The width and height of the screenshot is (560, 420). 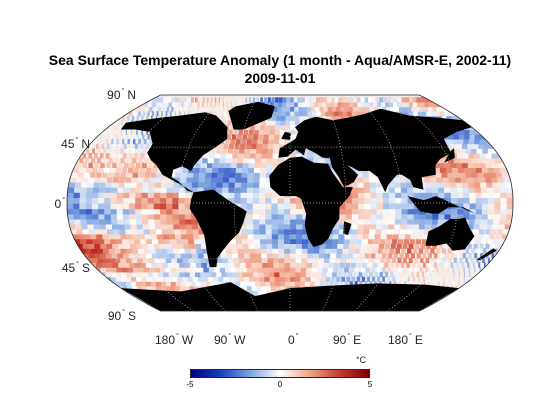 What do you see at coordinates (174, 340) in the screenshot?
I see `lon-label-180w: 180° W` at bounding box center [174, 340].